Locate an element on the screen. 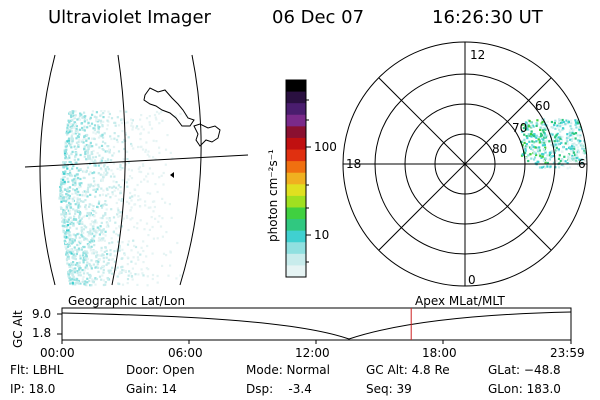 Image resolution: width=600 pixels, height=400 pixels. polar-label-18: 18 is located at coordinates (353, 164).